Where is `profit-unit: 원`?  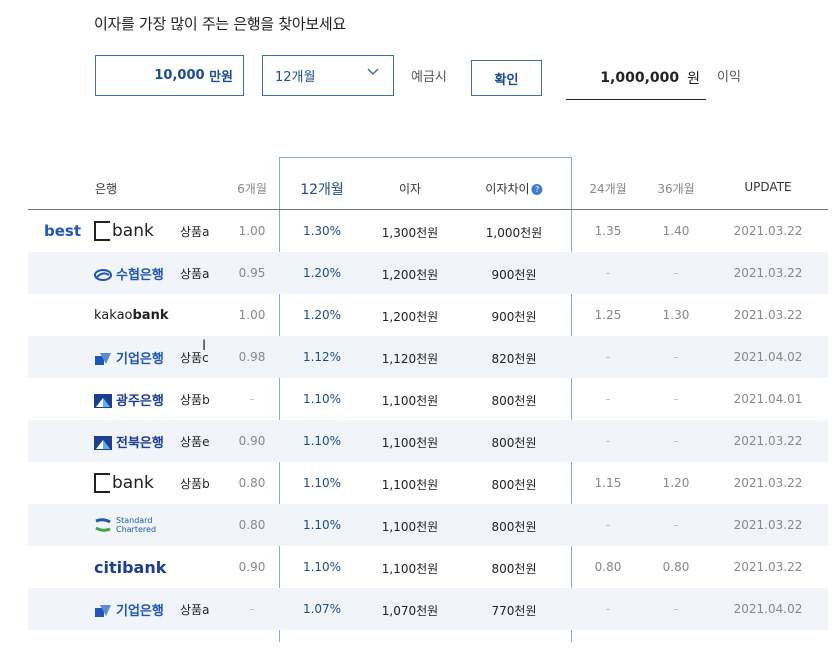
profit-unit: 원 is located at coordinates (693, 78).